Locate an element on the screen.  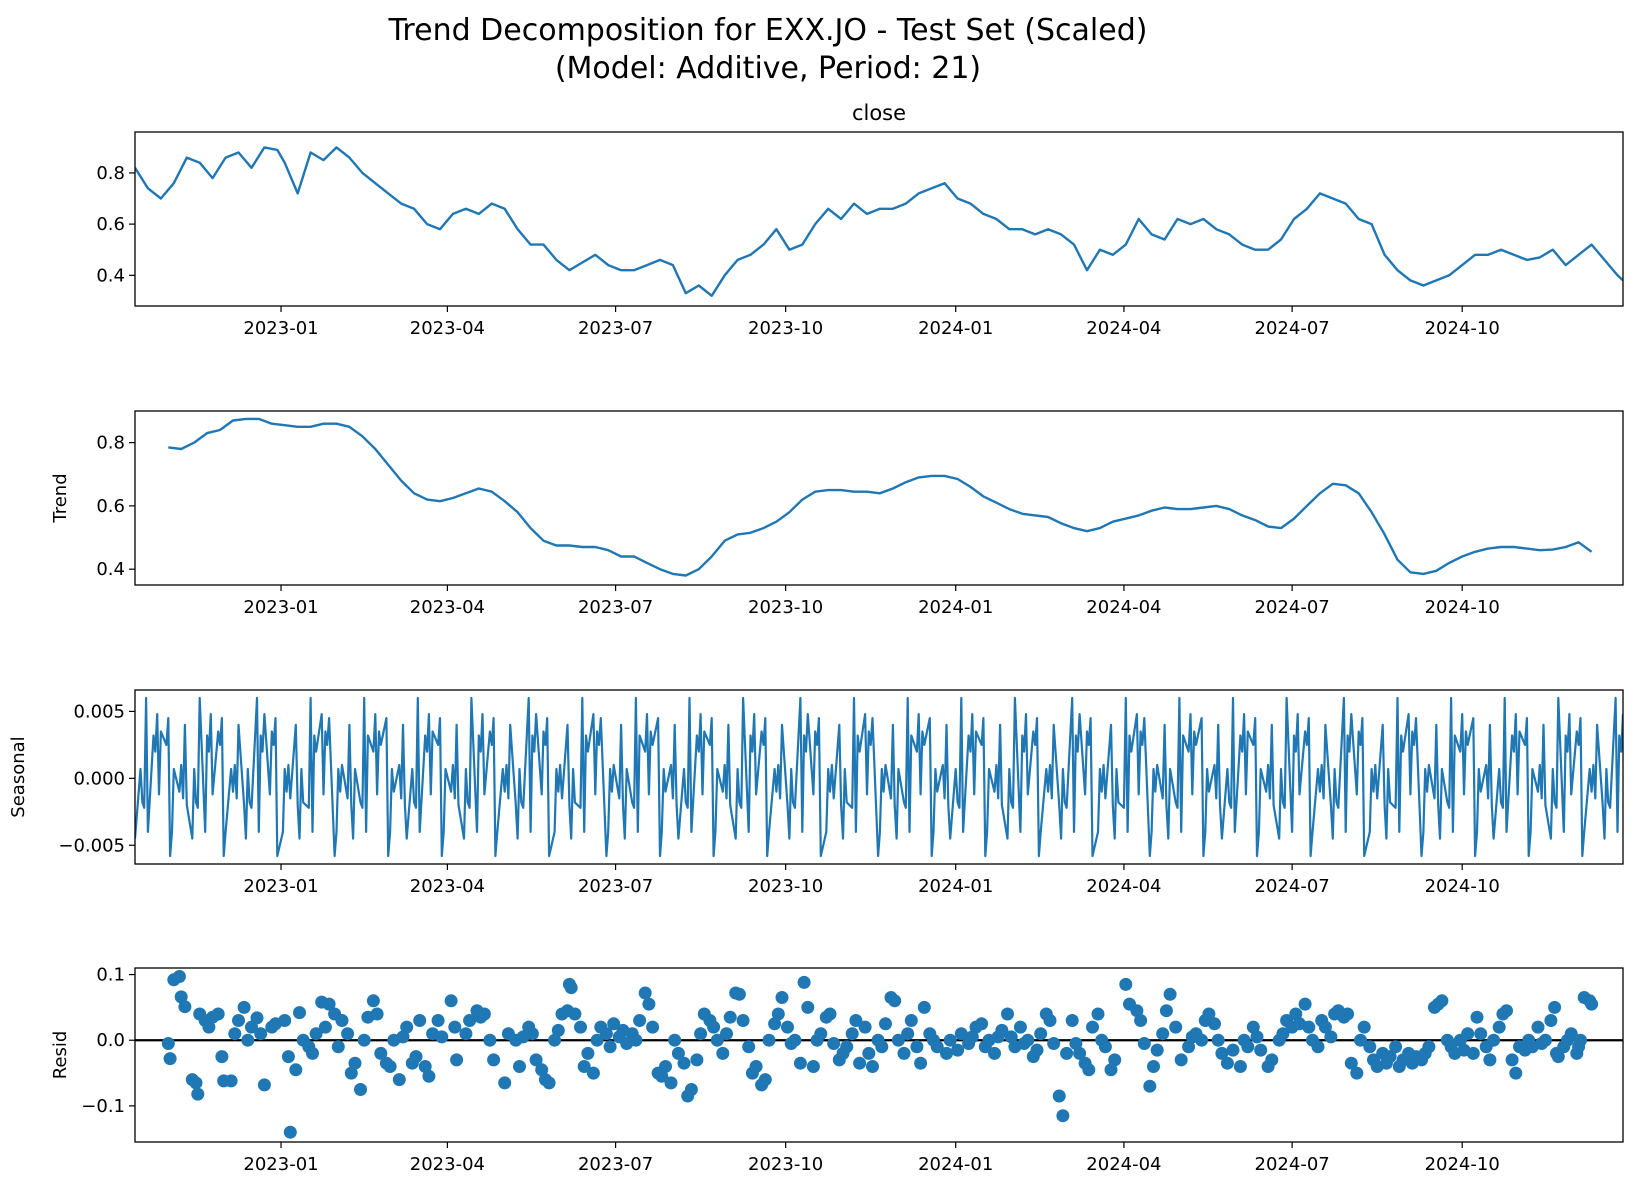
trend-ytick-label: 0.4 is located at coordinates (110, 569).